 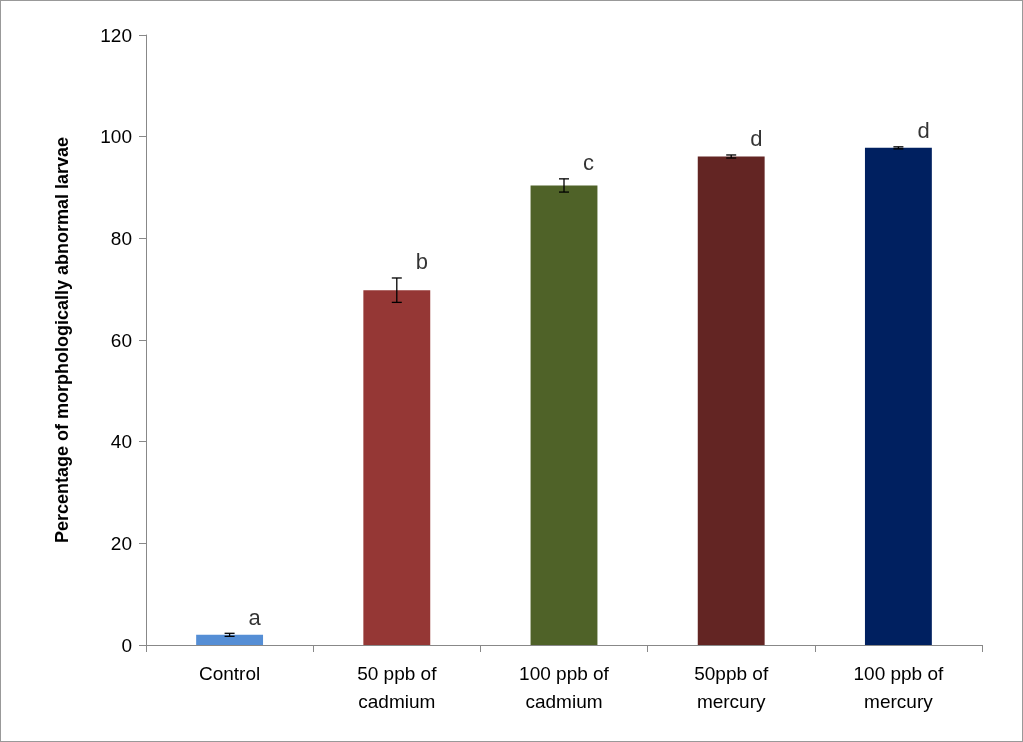 What do you see at coordinates (588, 163) in the screenshot?
I see `annotation: c` at bounding box center [588, 163].